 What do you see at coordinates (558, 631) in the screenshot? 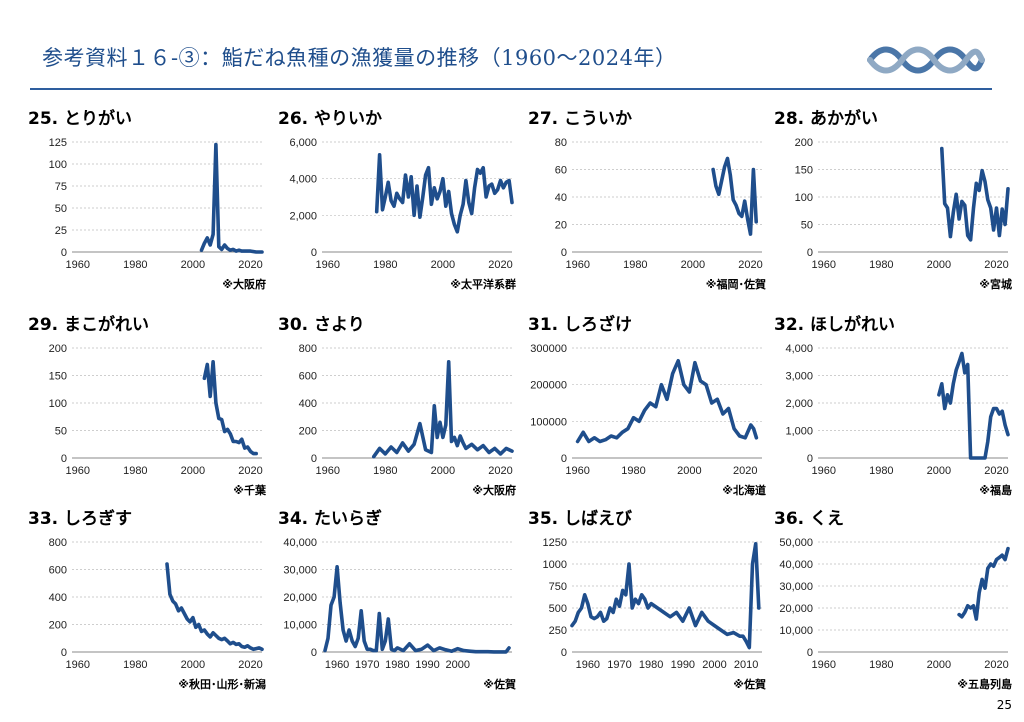
I see `y-tick-label: 250` at bounding box center [558, 631].